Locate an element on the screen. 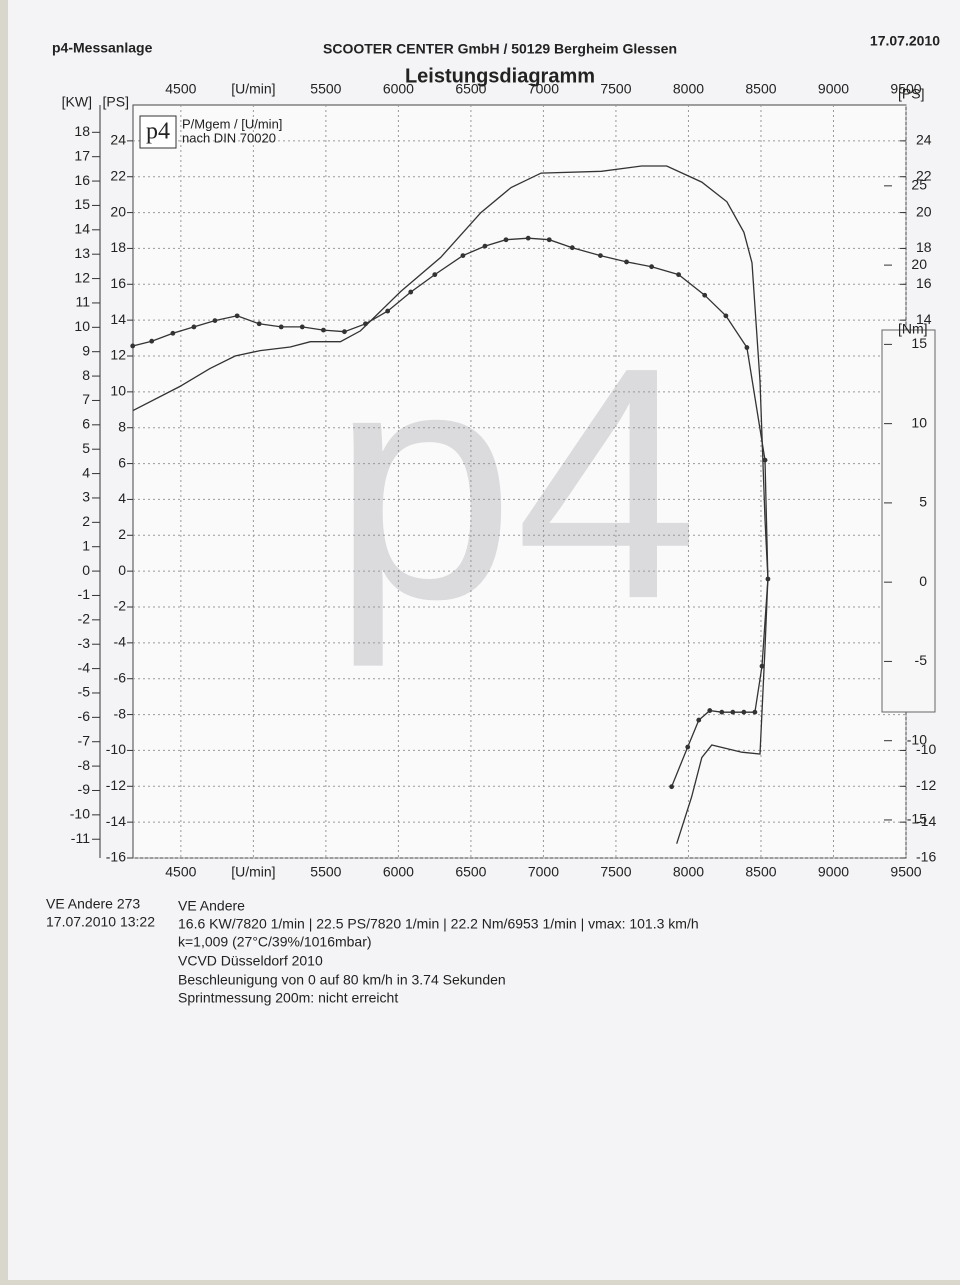  y-tick-label: 18 is located at coordinates (118, 247).